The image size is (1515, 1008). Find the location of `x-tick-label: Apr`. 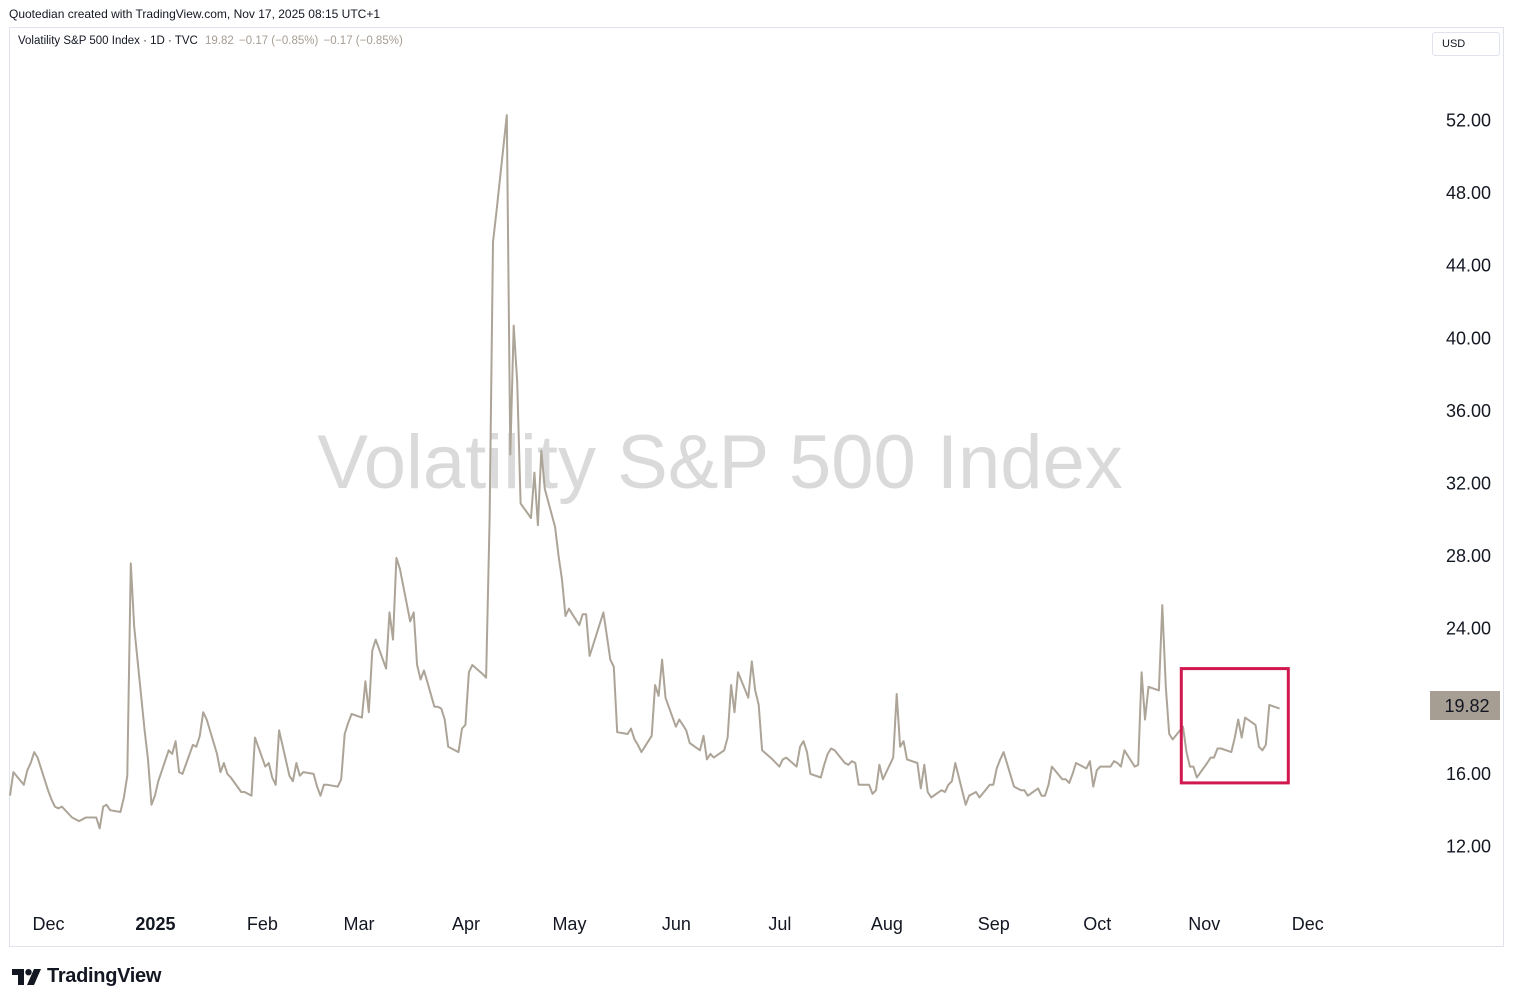

x-tick-label: Apr is located at coordinates (466, 924).